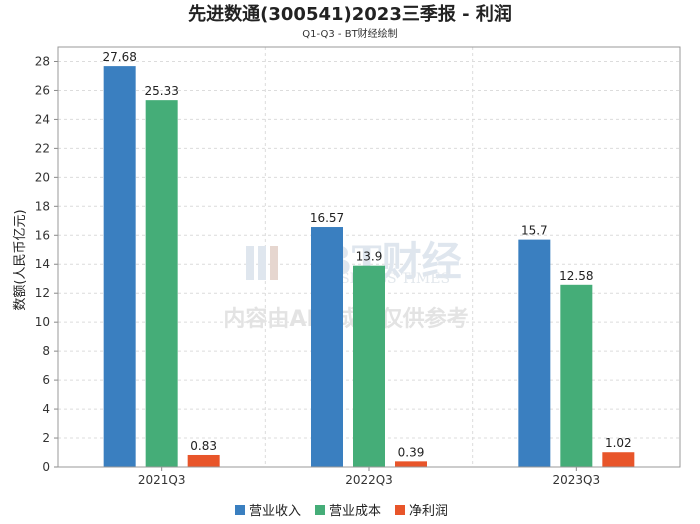 This screenshot has height=524, width=700. I want to click on chart-subtitle: Q1-Q3 - BT财经绘制, so click(349, 33).